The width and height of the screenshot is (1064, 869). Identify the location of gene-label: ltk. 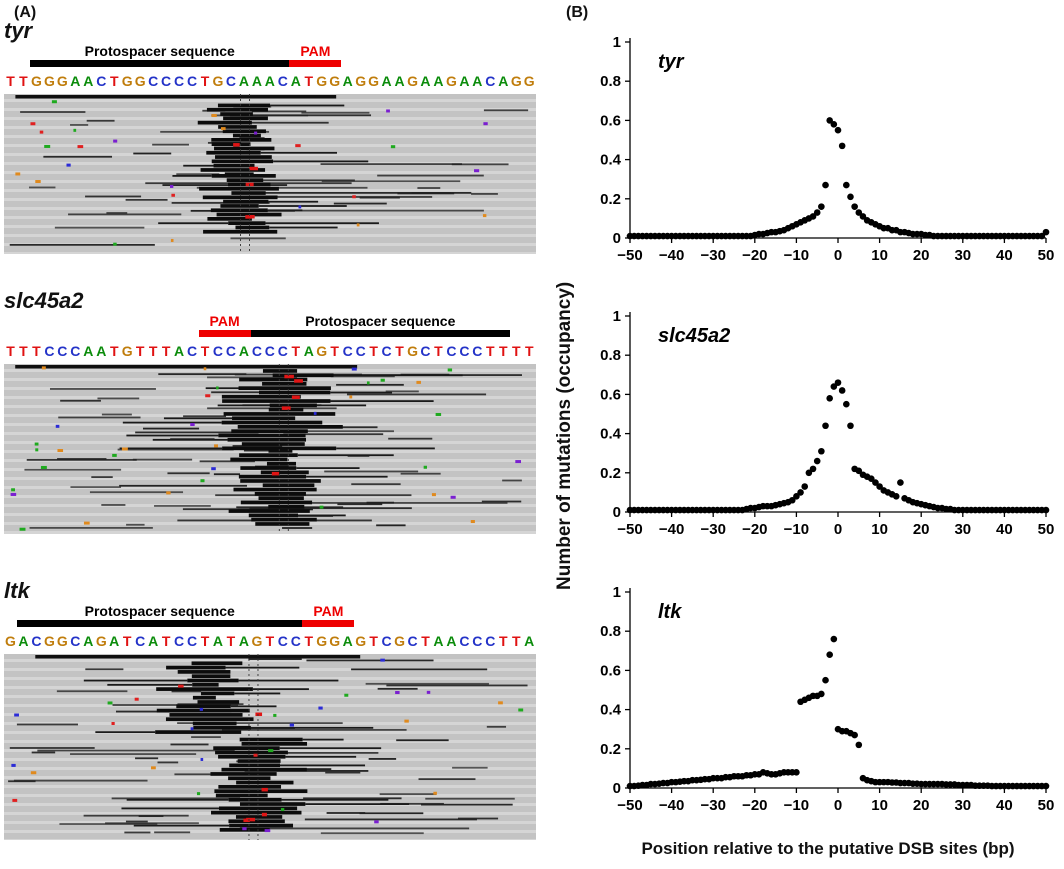
(17, 590).